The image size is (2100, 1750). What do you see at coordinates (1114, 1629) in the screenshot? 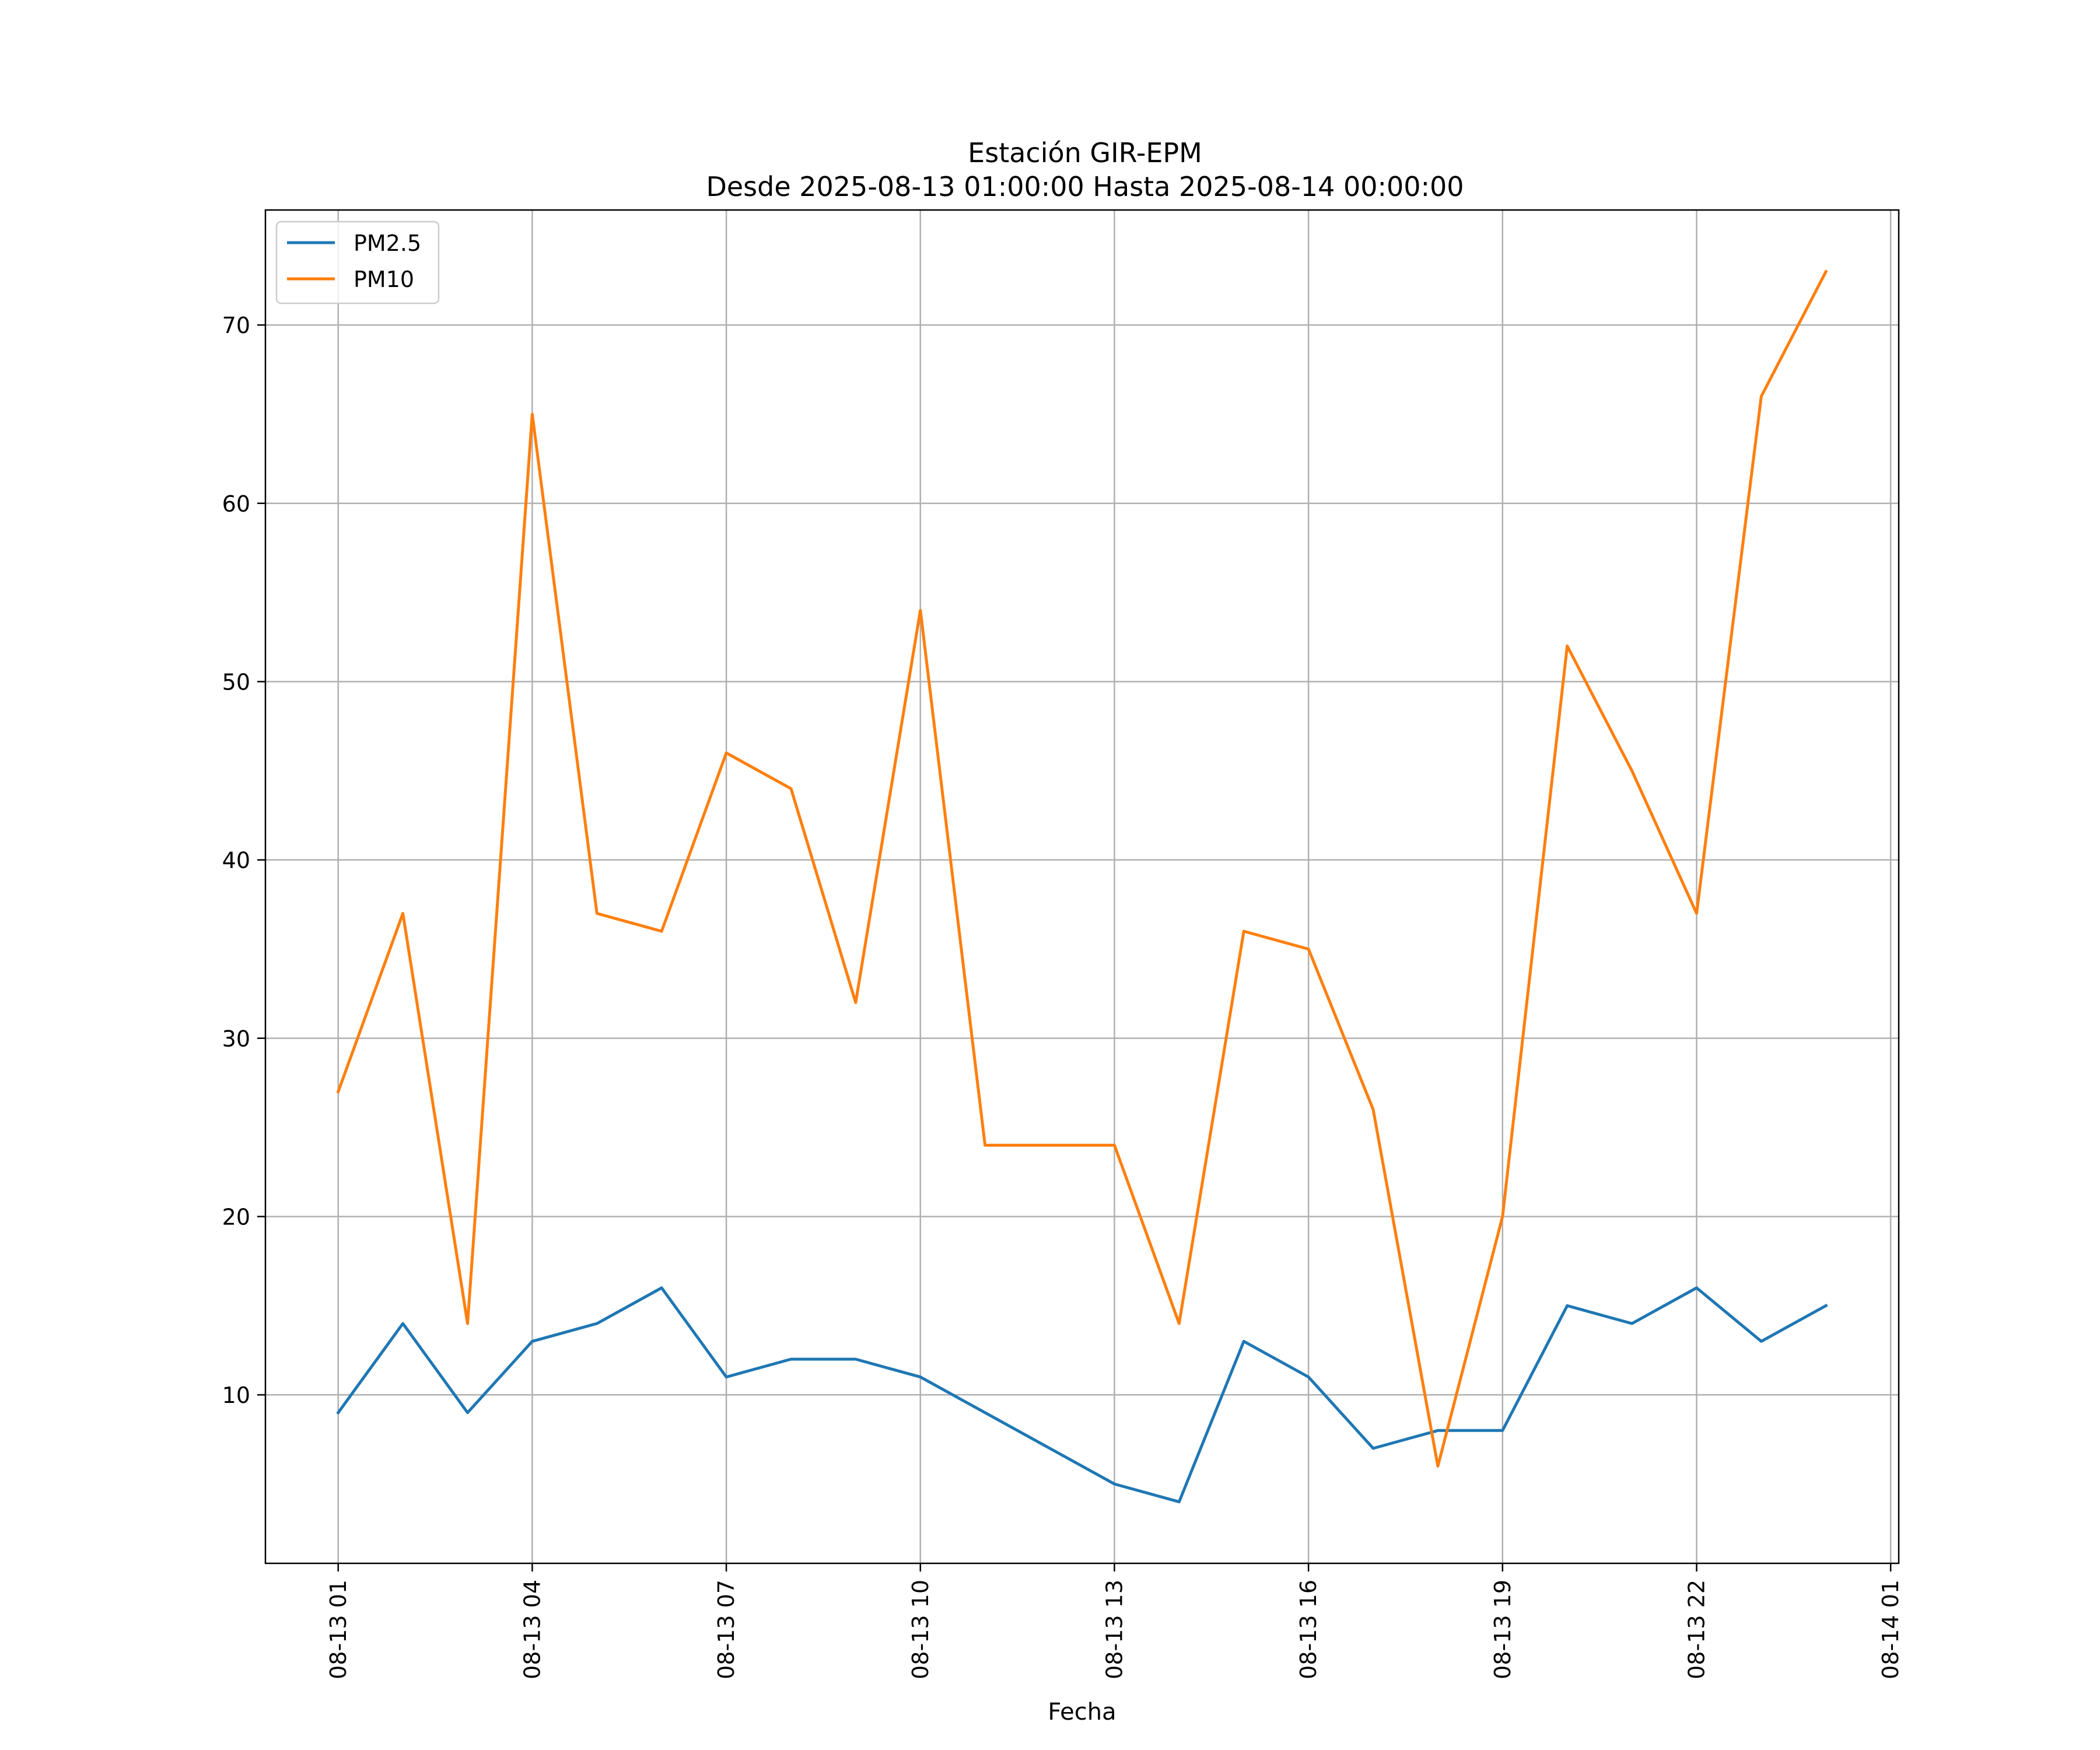
I see `x-tick-label: 08-13 13` at bounding box center [1114, 1629].